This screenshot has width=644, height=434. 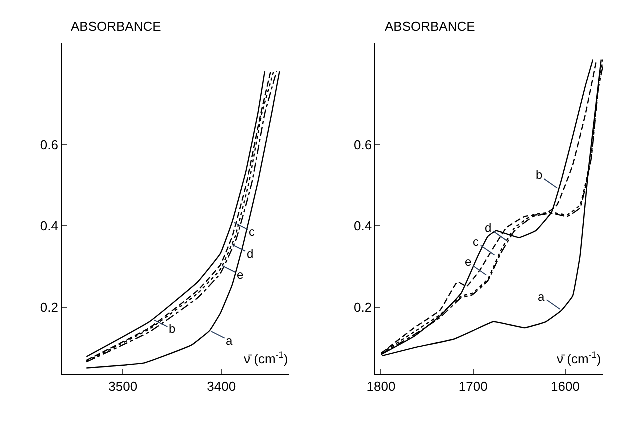 What do you see at coordinates (473, 386) in the screenshot?
I see `x-tick-label: 1700` at bounding box center [473, 386].